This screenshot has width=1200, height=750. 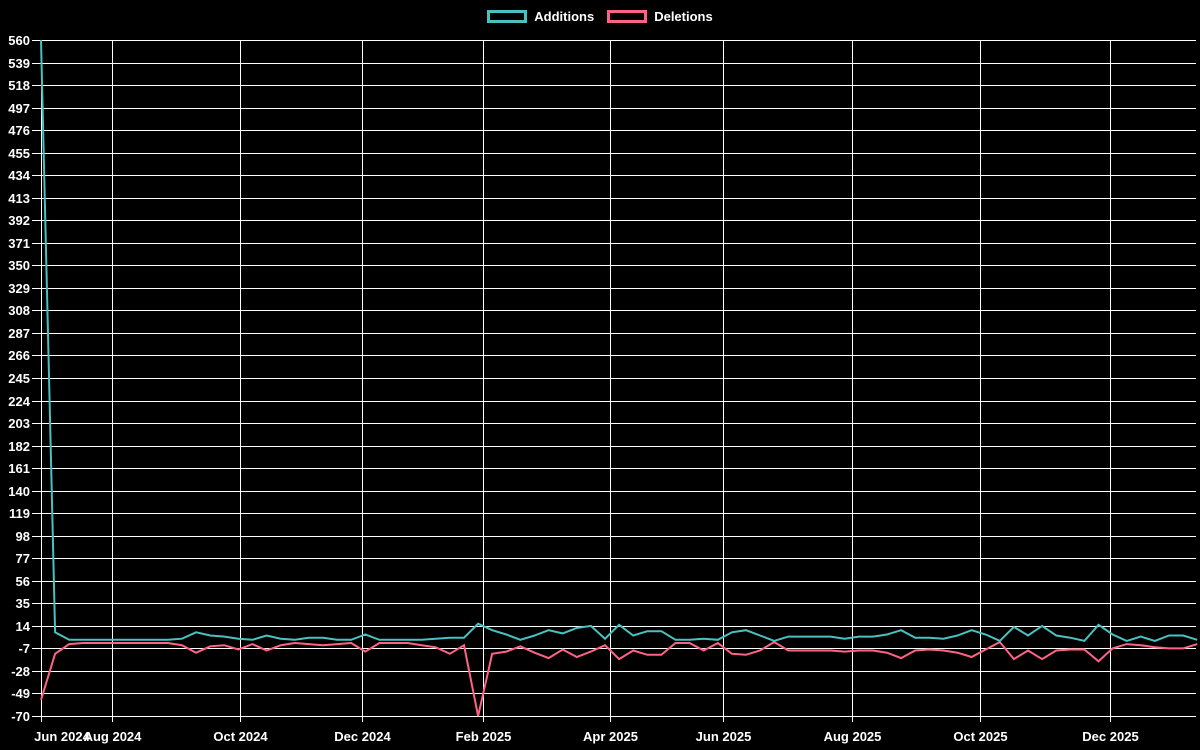 I want to click on svg-text: Dec 2025, so click(x=1110, y=736).